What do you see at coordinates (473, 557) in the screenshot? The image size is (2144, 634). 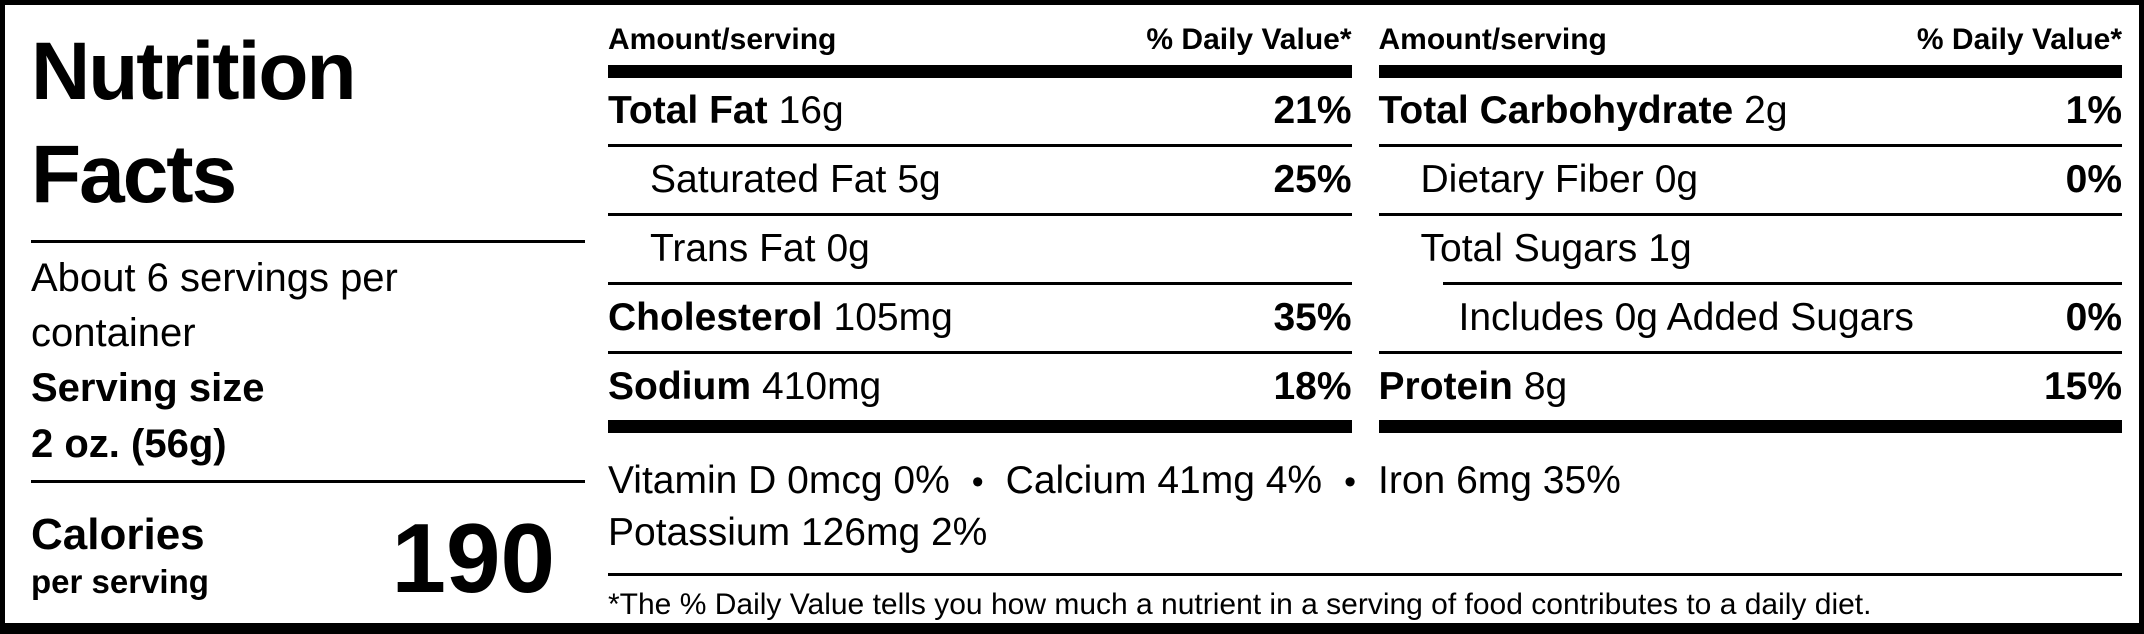 I see `calories-value: 190` at bounding box center [473, 557].